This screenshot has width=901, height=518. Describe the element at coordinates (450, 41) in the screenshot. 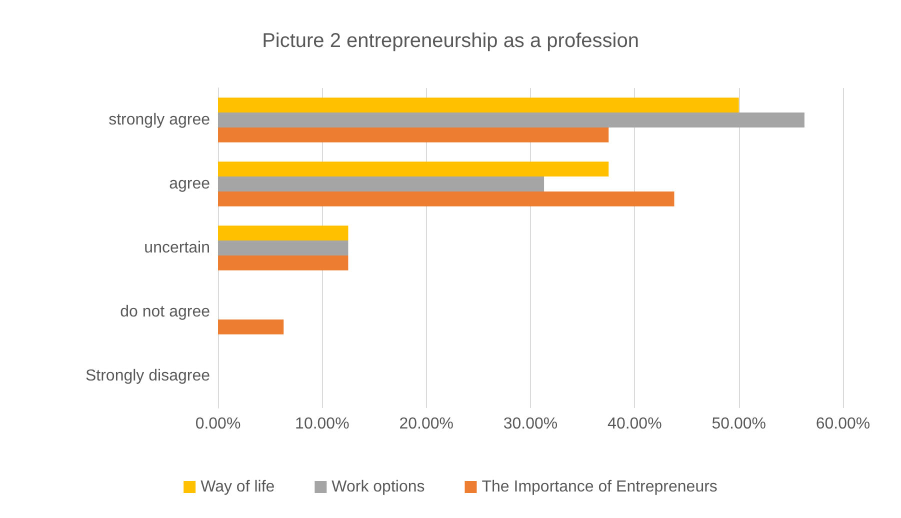

I see `chart-title: Picture 2 entrepreneurship as a profession` at that location.